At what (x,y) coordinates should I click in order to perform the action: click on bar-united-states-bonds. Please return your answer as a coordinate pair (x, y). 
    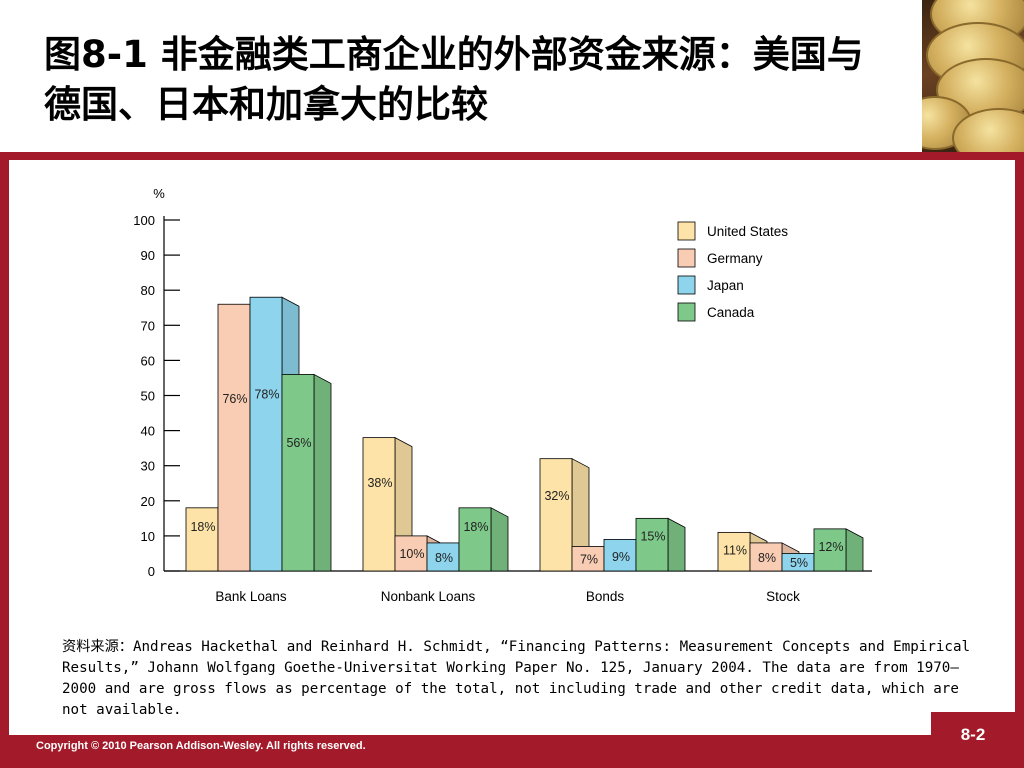
    Looking at the image, I should click on (556, 515).